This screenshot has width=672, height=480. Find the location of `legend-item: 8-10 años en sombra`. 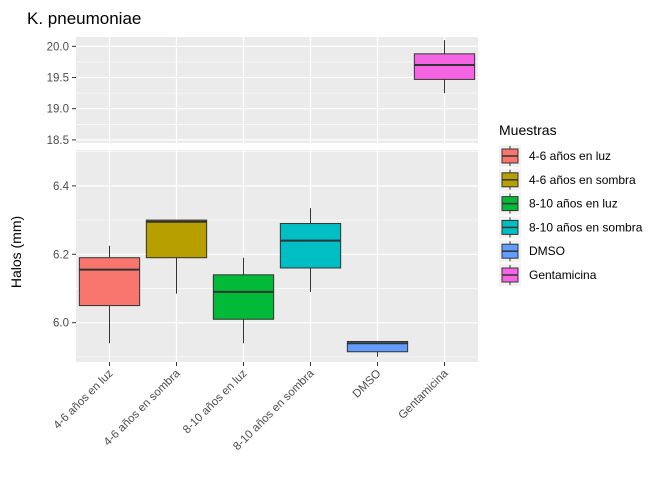

legend-item: 8-10 años en sombra is located at coordinates (571, 227).